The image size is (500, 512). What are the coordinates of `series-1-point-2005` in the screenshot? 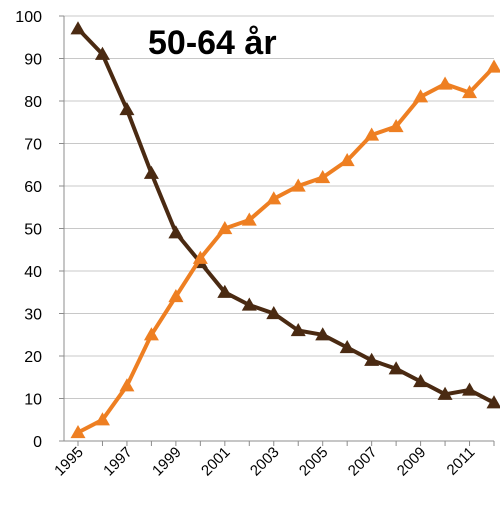 It's located at (323, 334).